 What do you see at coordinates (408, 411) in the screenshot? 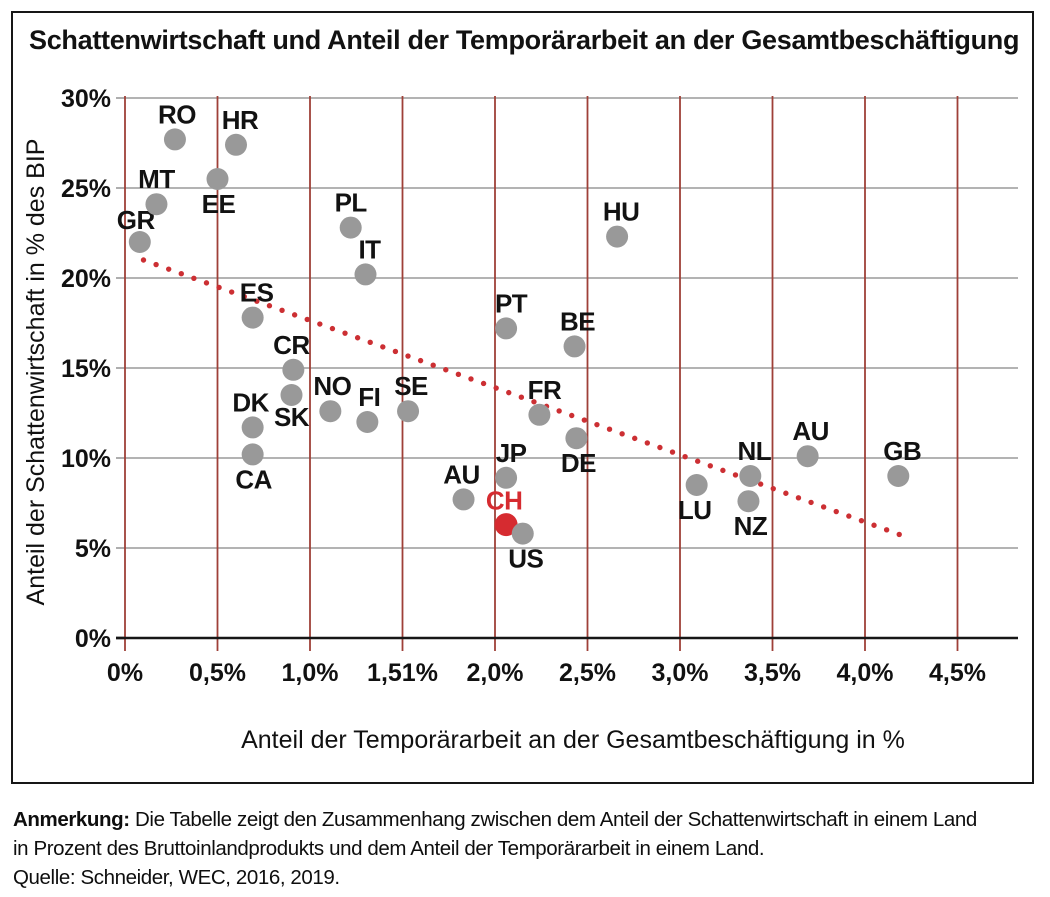
I see `data-point-SE` at bounding box center [408, 411].